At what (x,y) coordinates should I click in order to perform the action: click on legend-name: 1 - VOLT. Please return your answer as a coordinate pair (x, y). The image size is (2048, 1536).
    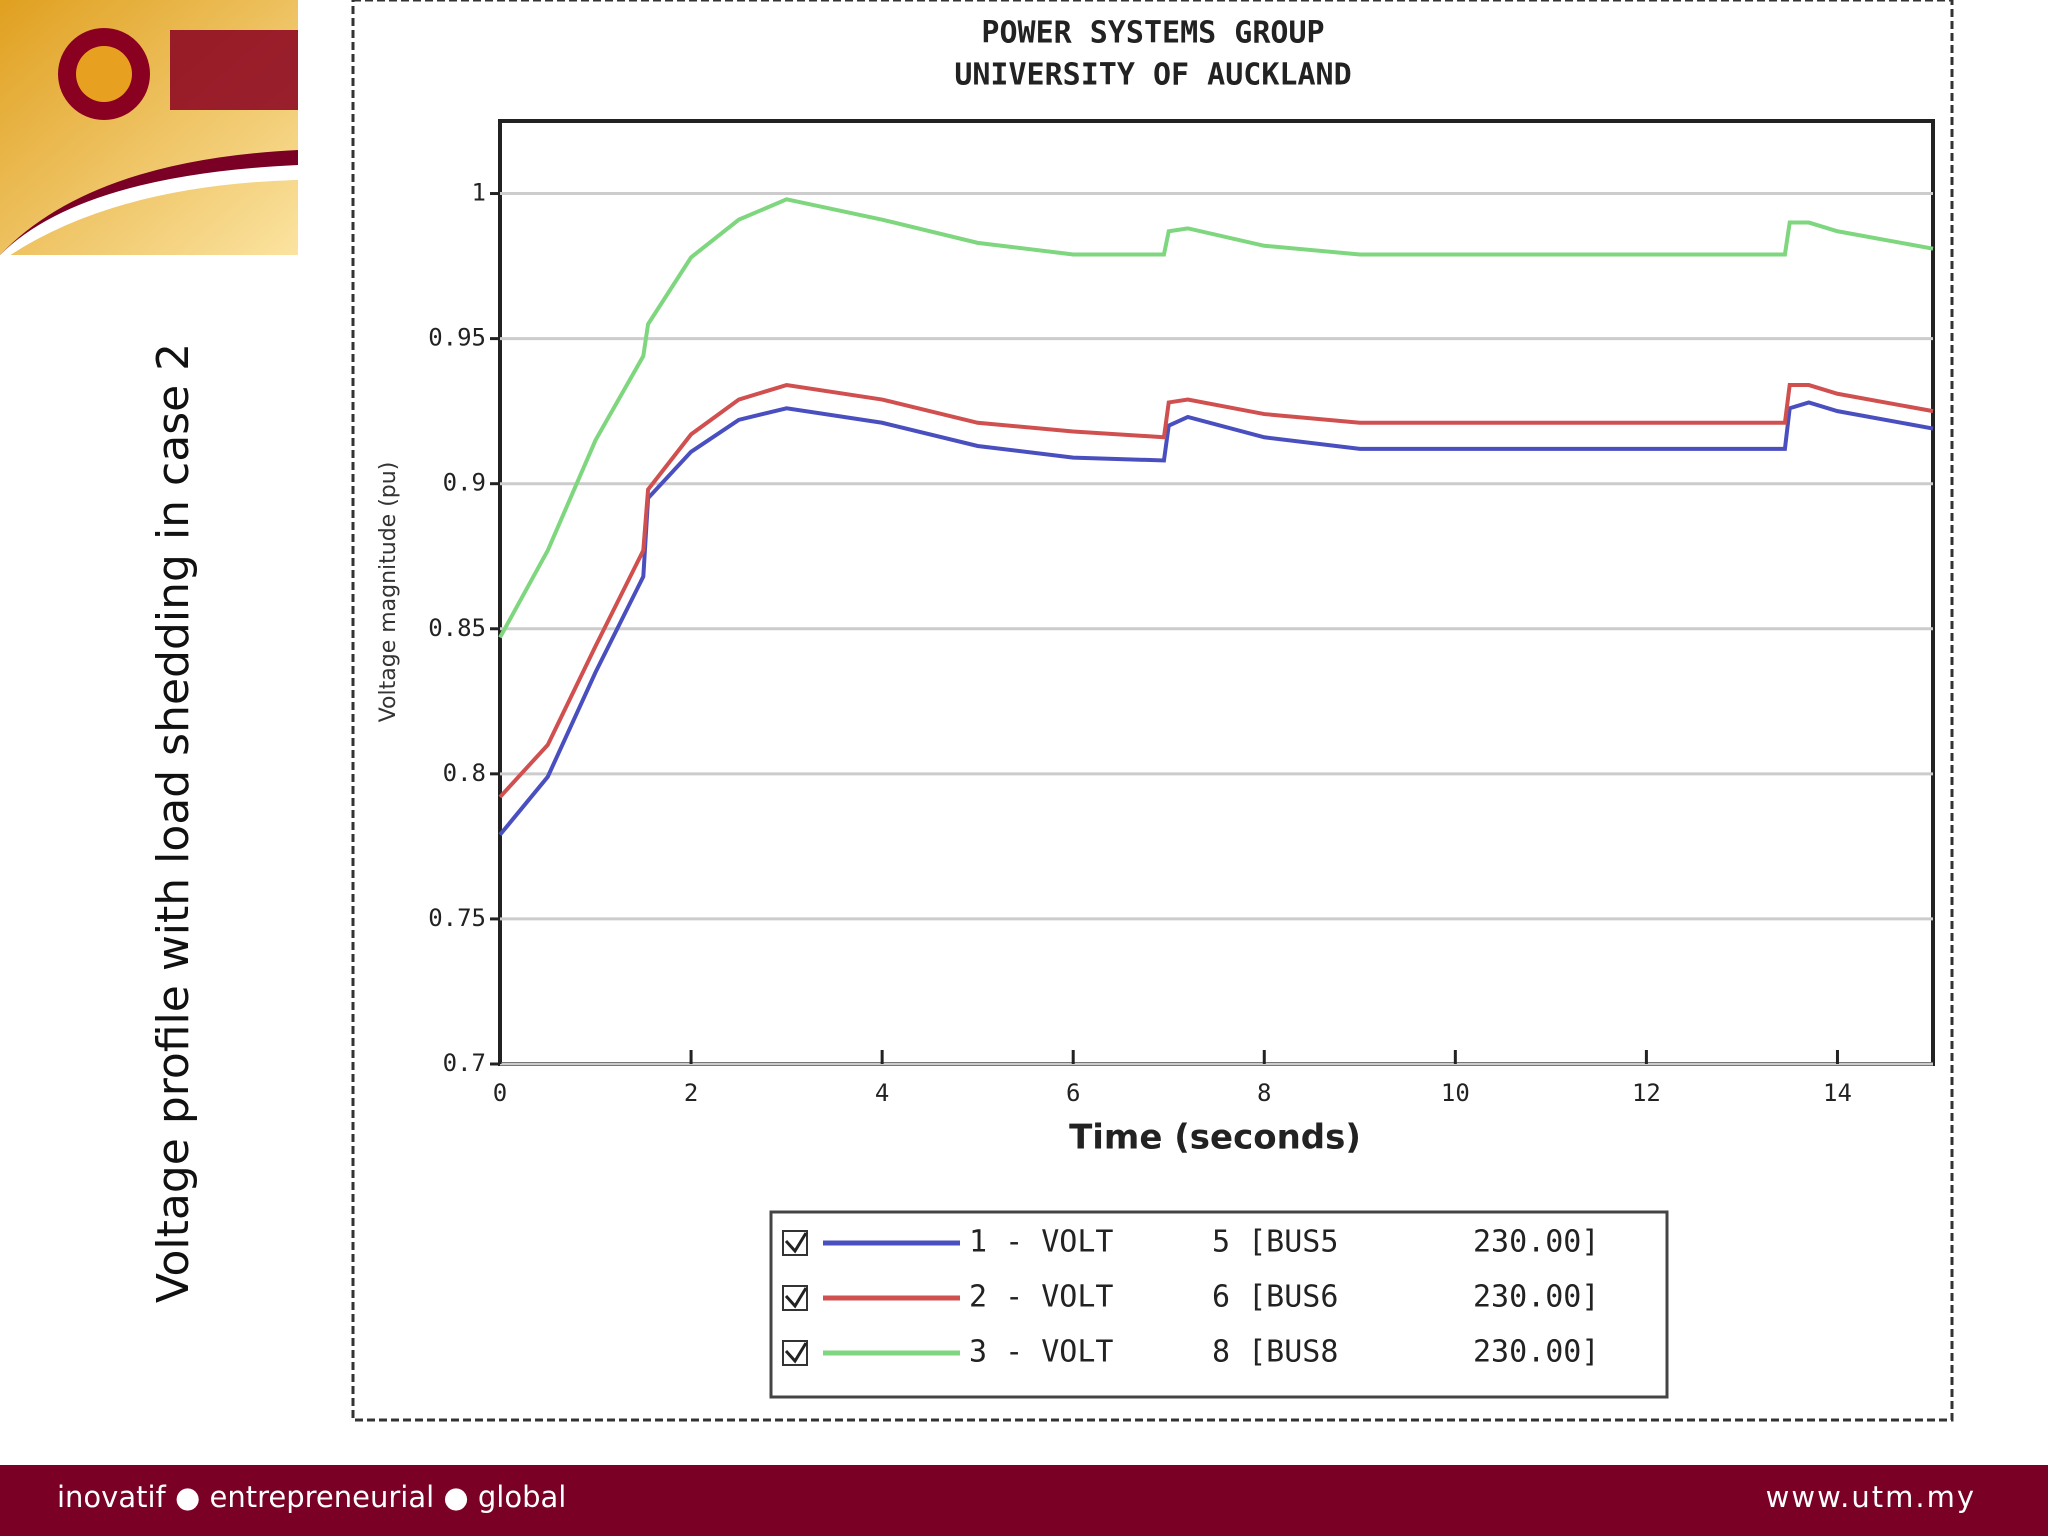
    Looking at the image, I should click on (1041, 1242).